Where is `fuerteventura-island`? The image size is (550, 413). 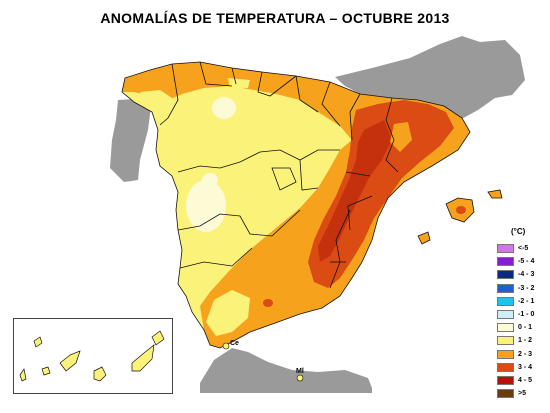 fuerteventura-island is located at coordinates (143, 358).